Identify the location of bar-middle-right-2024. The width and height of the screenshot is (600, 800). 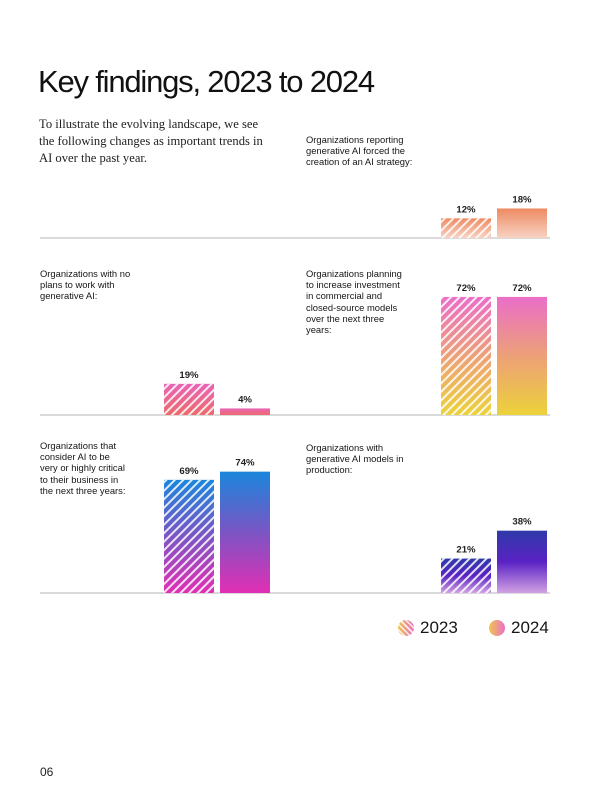
(522, 355).